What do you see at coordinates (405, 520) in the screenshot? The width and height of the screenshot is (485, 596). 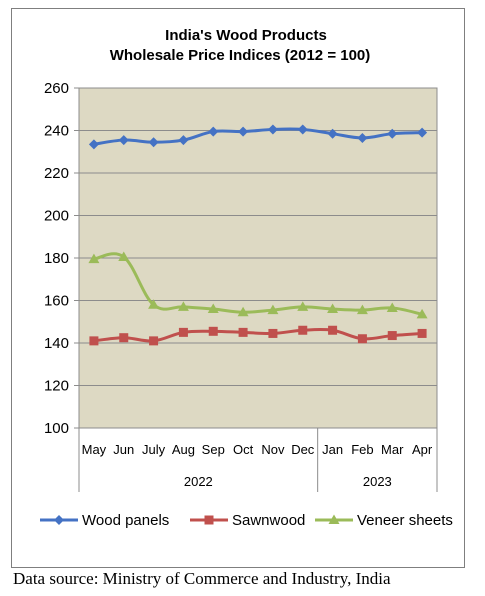 I see `legend-label-veneer-sheets: Veneer sheets` at bounding box center [405, 520].